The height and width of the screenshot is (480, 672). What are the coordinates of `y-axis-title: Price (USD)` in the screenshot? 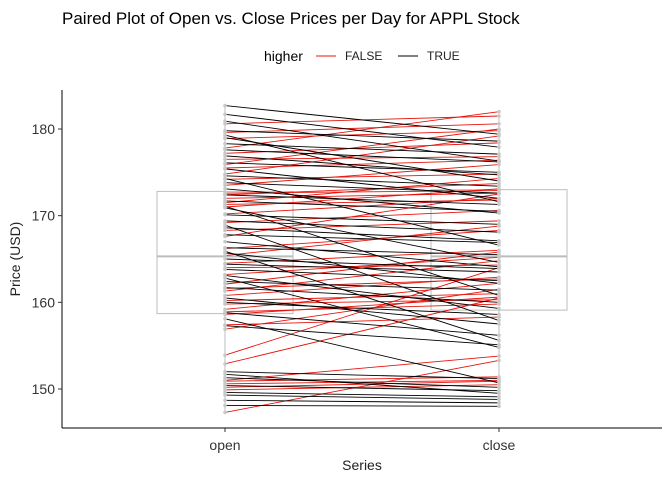 It's located at (15, 259).